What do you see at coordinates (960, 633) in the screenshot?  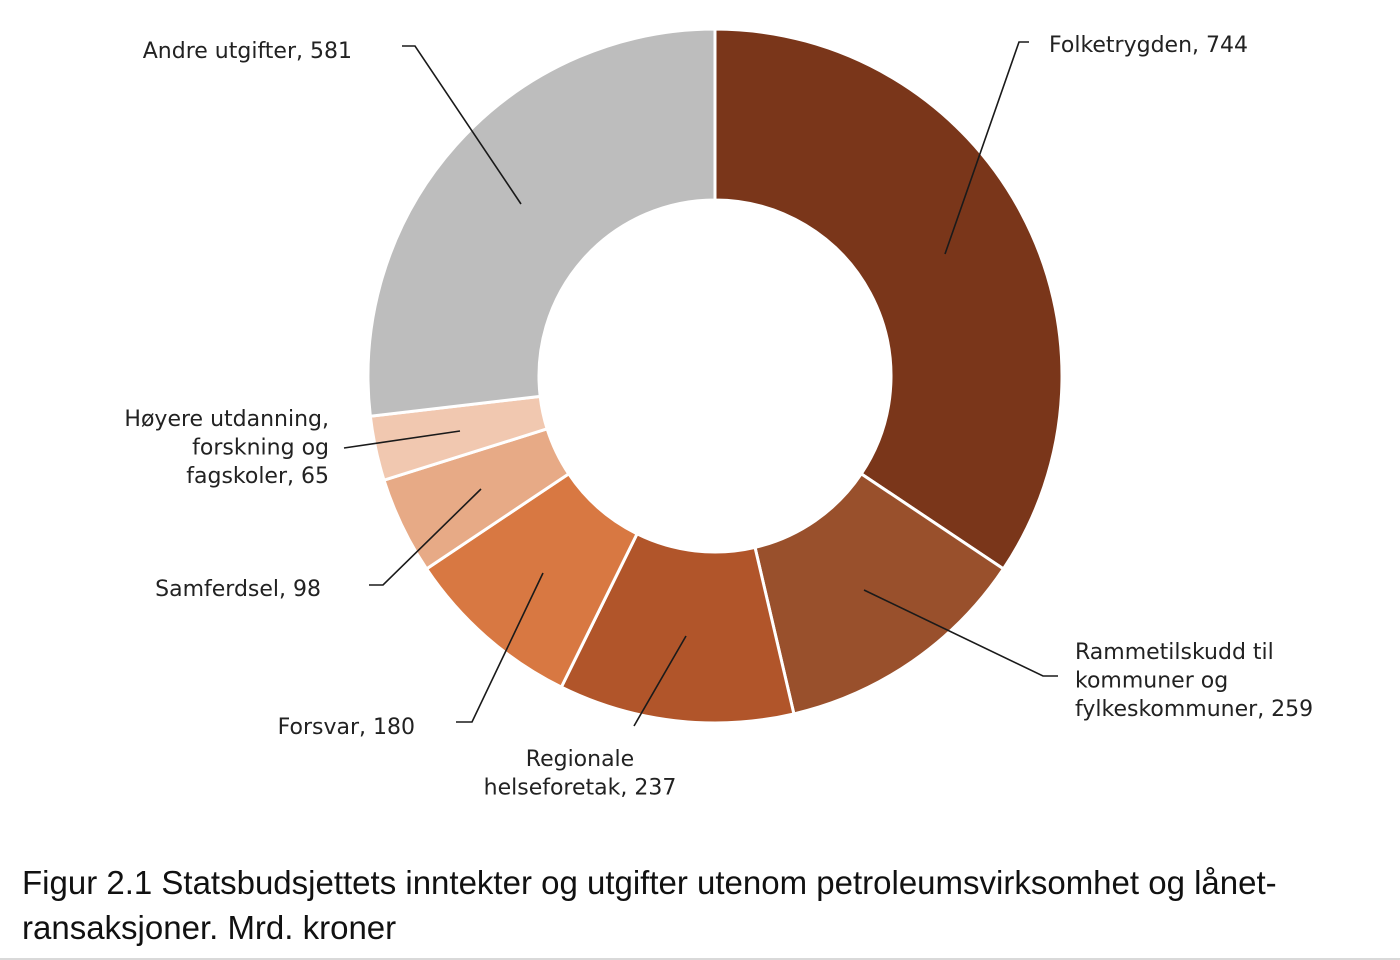 I see `leader-line-rammetilskudd-til-kommuner-og-fylkeskommuner` at bounding box center [960, 633].